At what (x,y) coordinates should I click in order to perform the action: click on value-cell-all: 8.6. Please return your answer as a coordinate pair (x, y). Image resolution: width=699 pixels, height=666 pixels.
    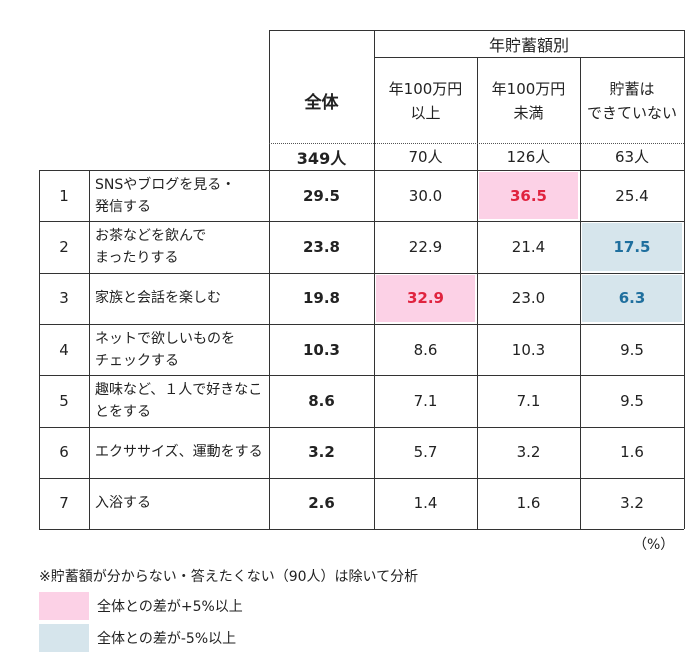
    Looking at the image, I should click on (321, 400).